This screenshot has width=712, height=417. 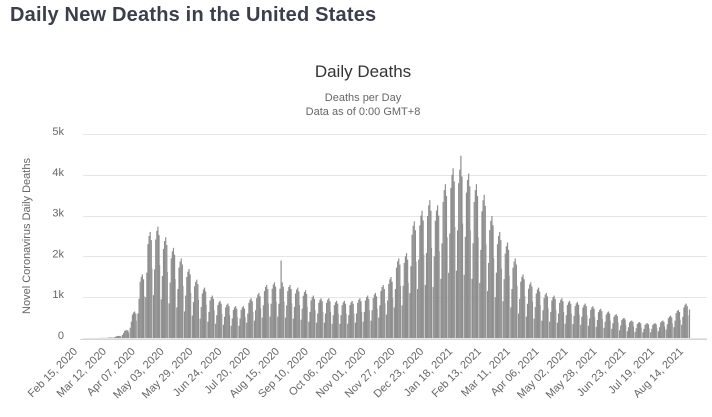 What do you see at coordinates (363, 112) in the screenshot?
I see `chart-subtitle-line2: Data as of 0:00 GMT+8` at bounding box center [363, 112].